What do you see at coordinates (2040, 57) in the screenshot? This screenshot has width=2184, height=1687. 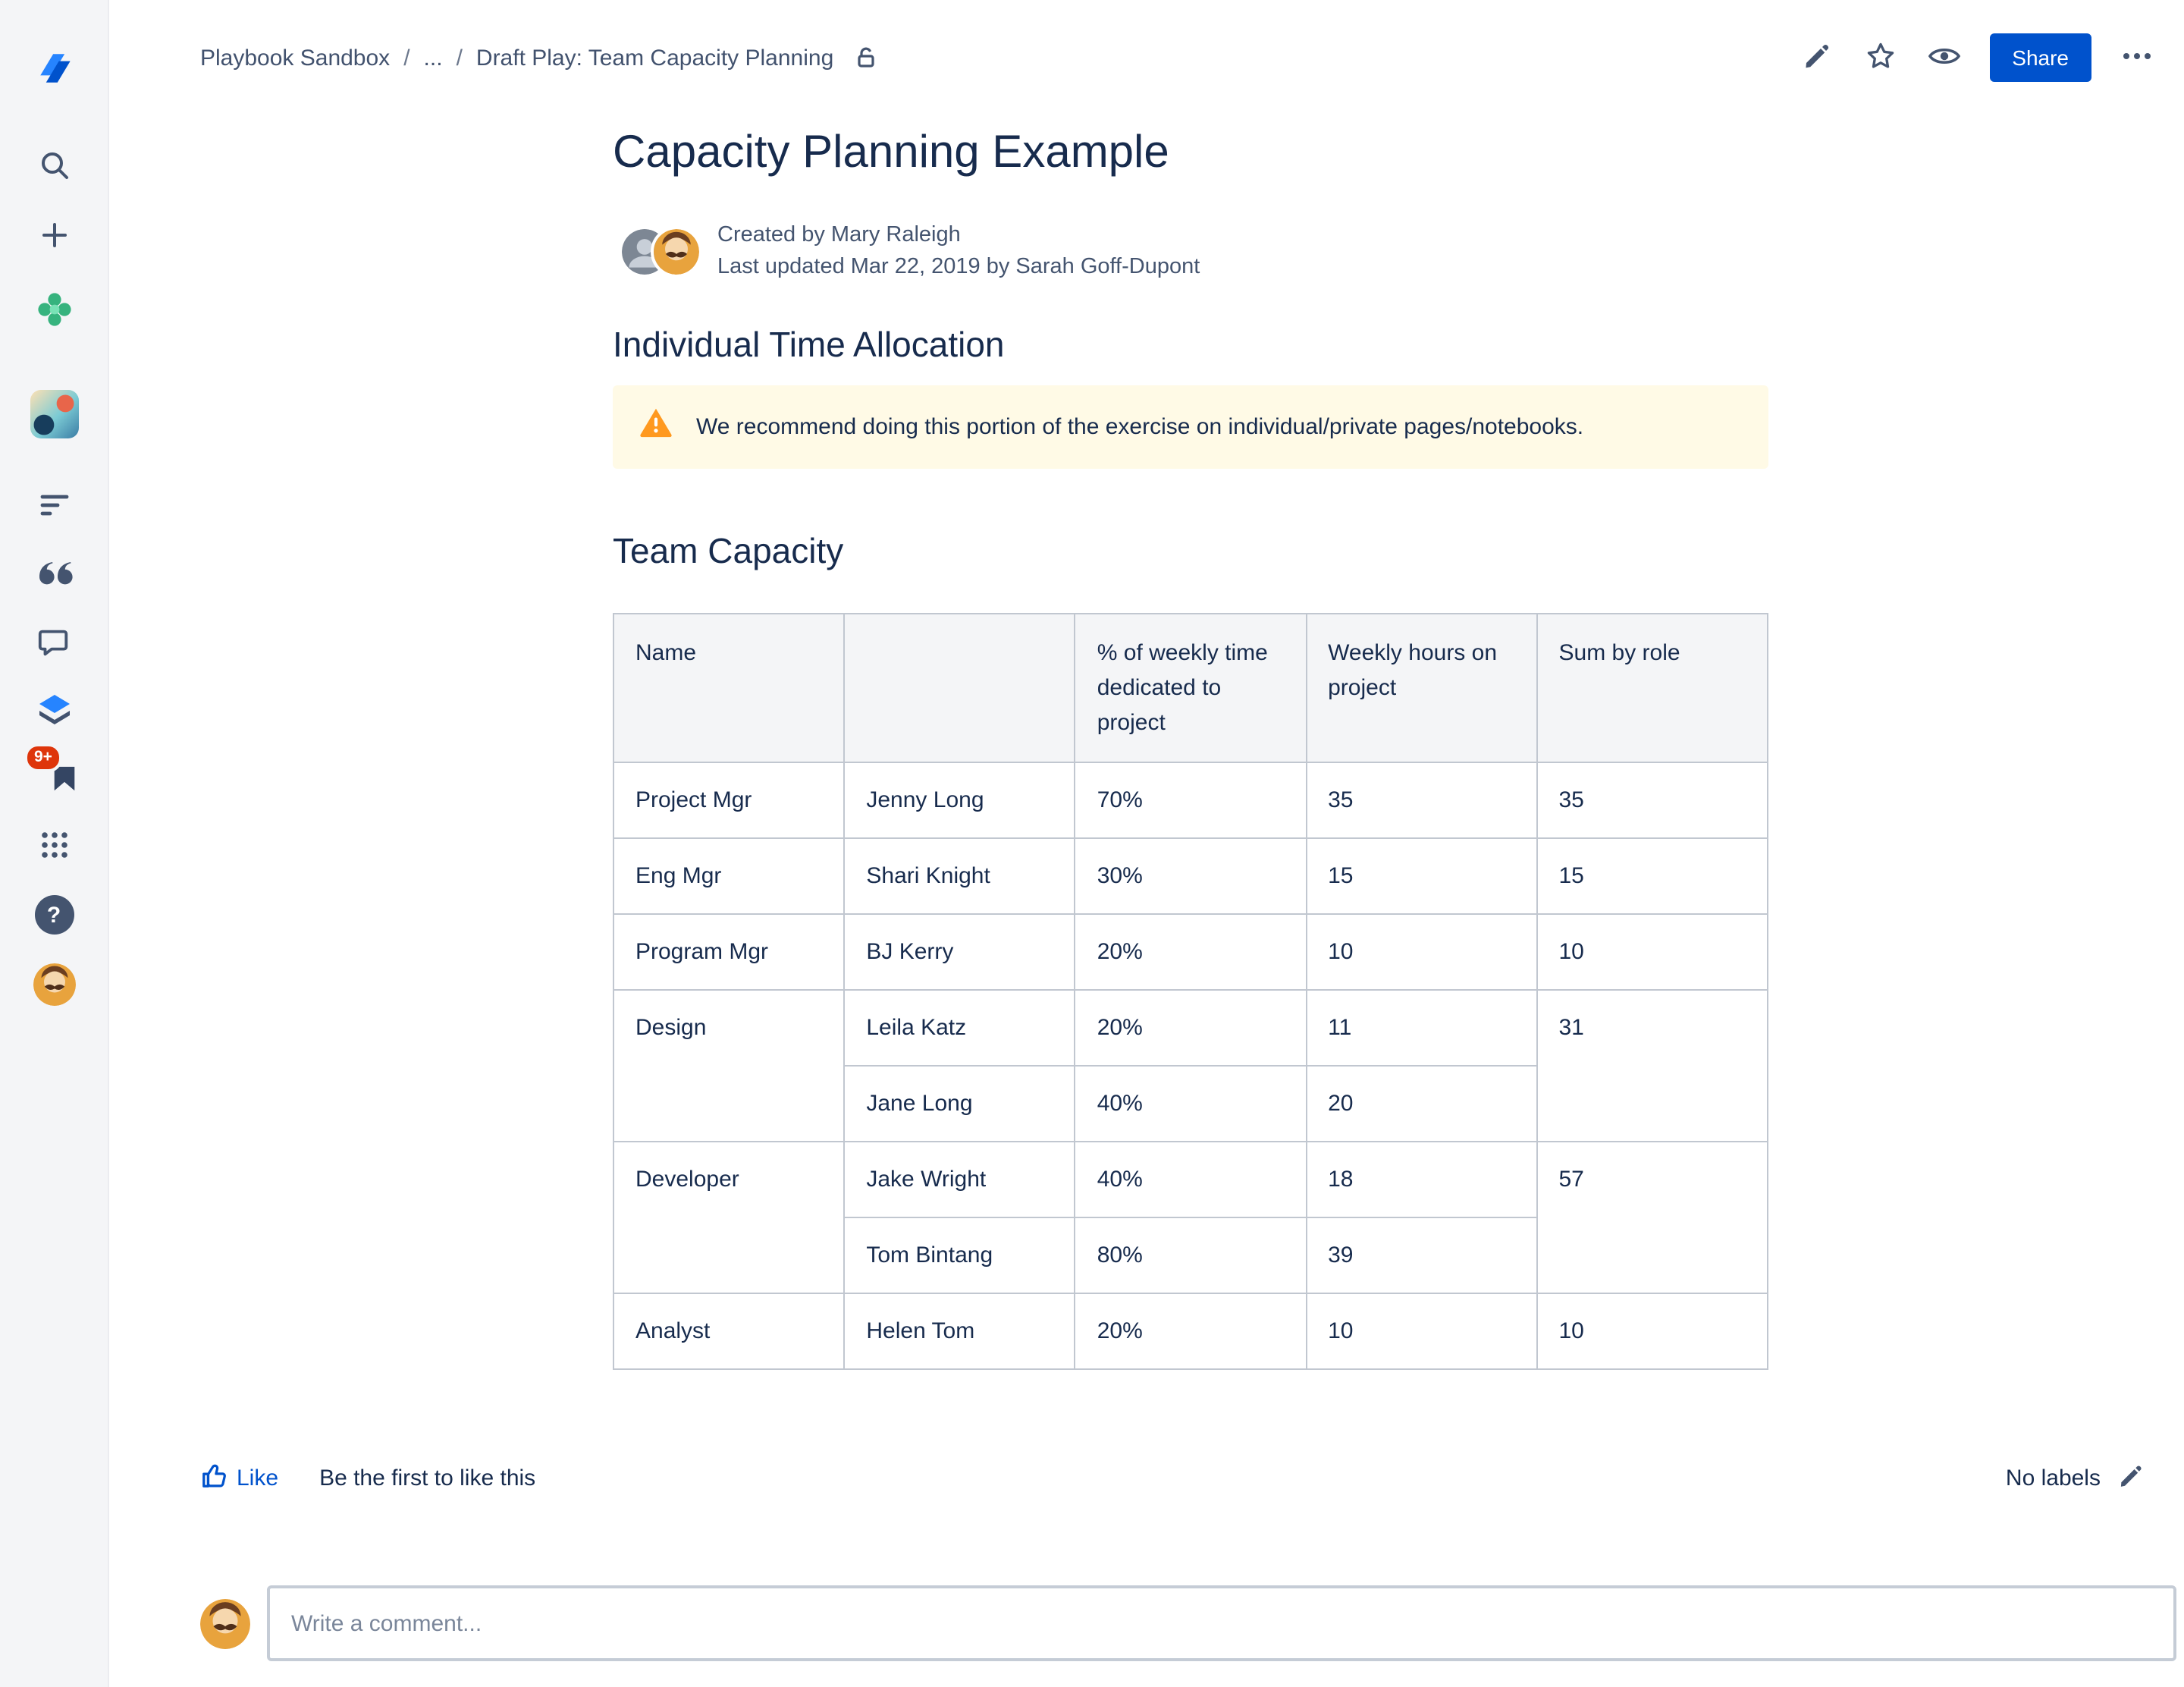 I see `share-button: Share` at bounding box center [2040, 57].